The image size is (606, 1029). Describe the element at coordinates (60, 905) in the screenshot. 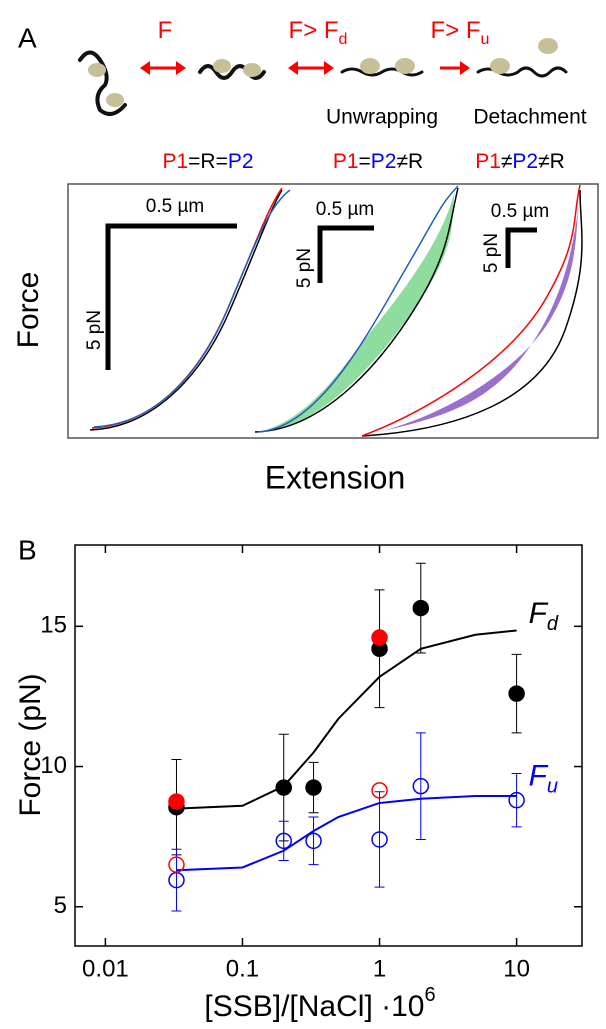

I see `y-tick-label: 5` at that location.